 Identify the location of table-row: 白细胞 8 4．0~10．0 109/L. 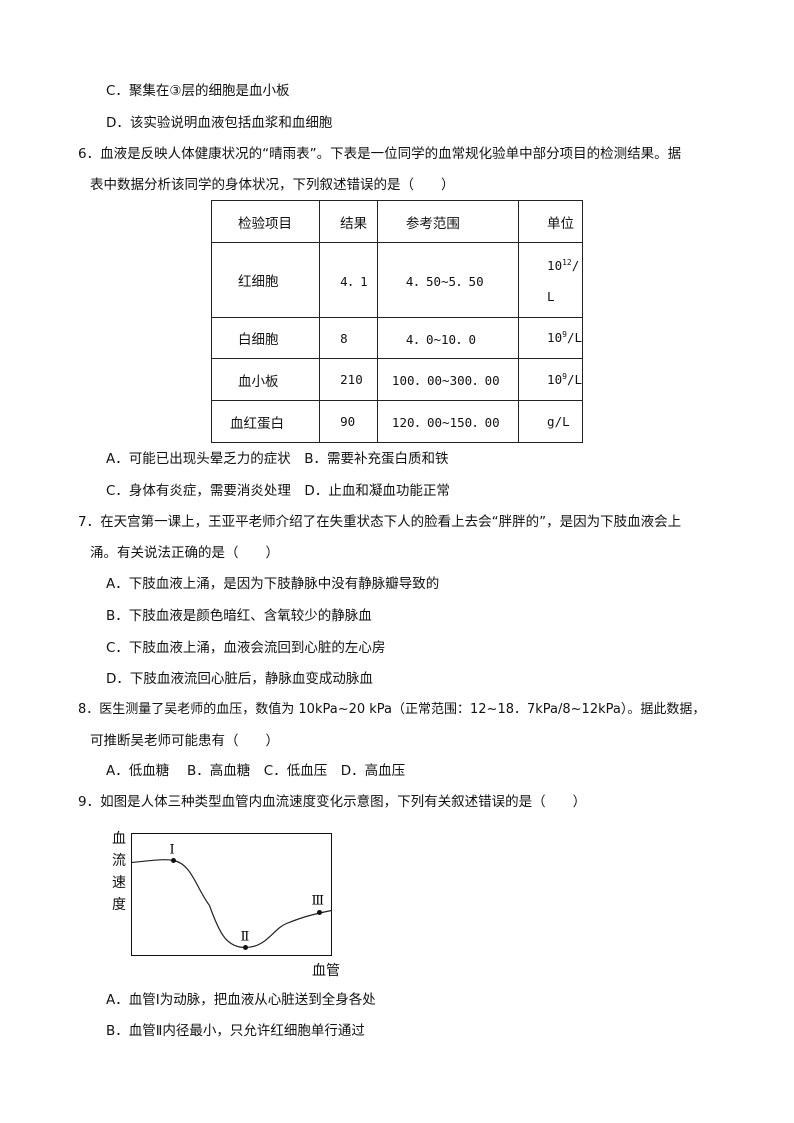
(396, 338).